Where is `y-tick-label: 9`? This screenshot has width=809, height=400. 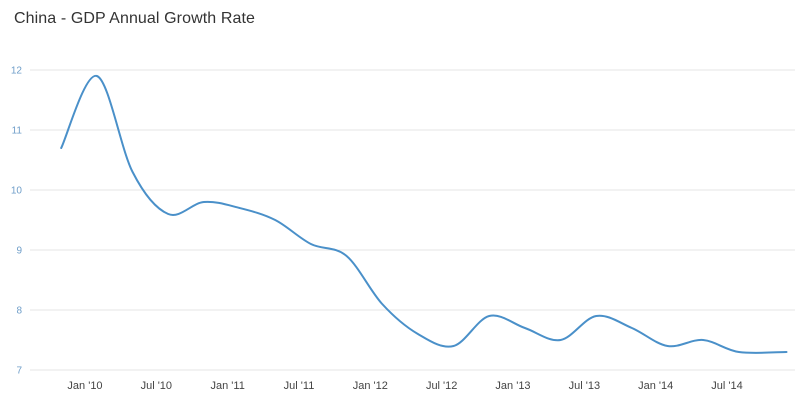
y-tick-label: 9 is located at coordinates (19, 251).